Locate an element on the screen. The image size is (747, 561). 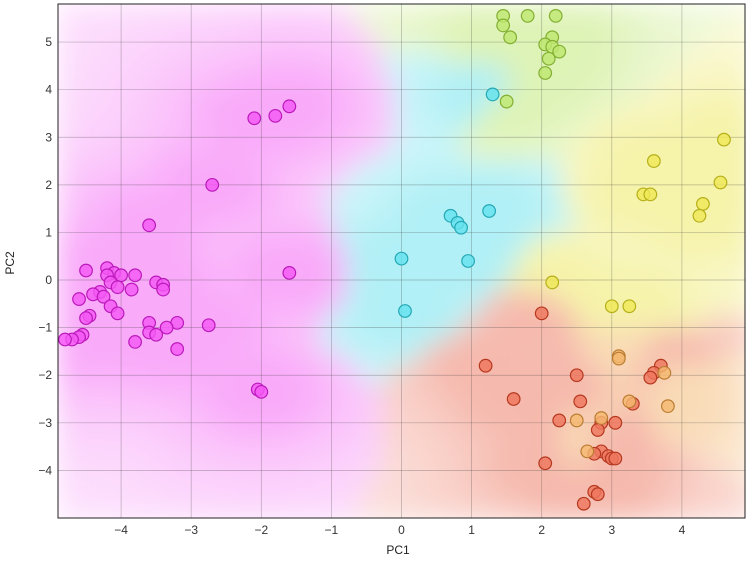
x-tick-labels: −4 −3 −2 −1 0 1 2 3 4 is located at coordinates (399, 530).